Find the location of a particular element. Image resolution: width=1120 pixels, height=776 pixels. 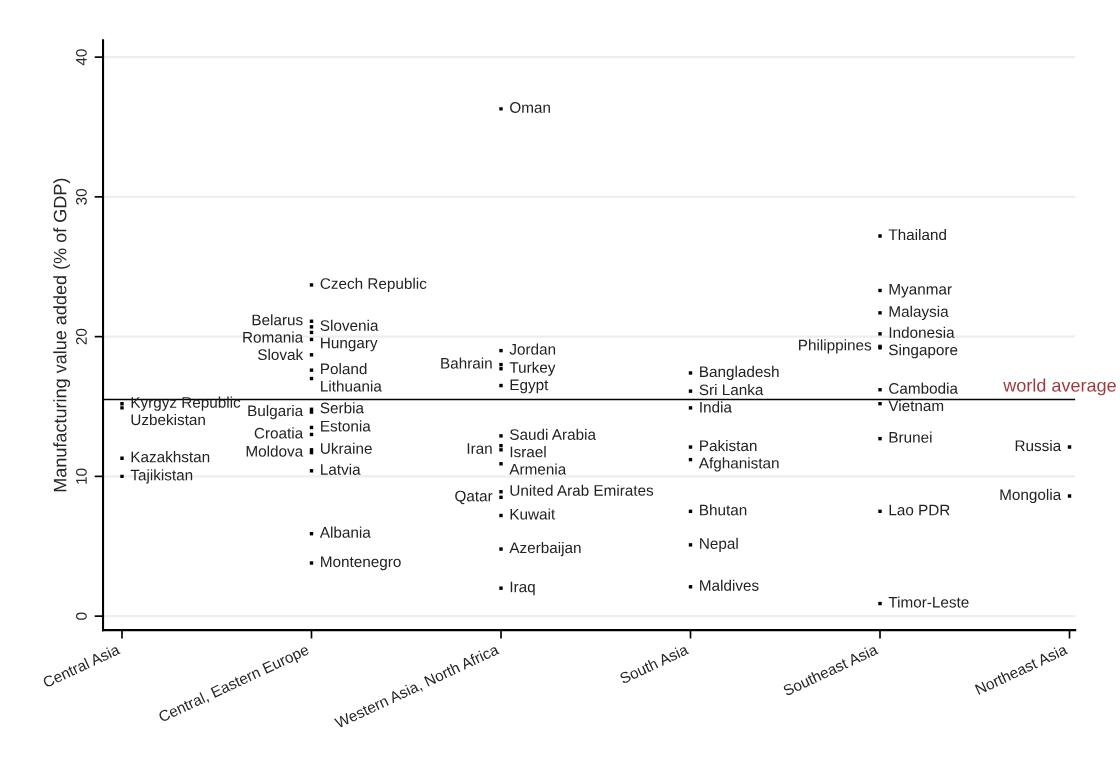

data-label: Afghanistan is located at coordinates (738, 464).